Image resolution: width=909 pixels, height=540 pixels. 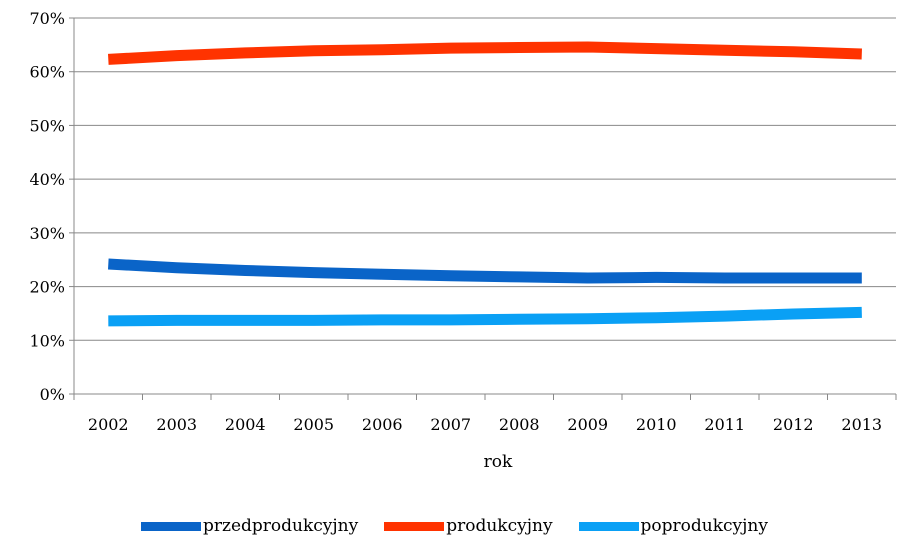 I want to click on x-tick-label: 2007, so click(x=450, y=424).